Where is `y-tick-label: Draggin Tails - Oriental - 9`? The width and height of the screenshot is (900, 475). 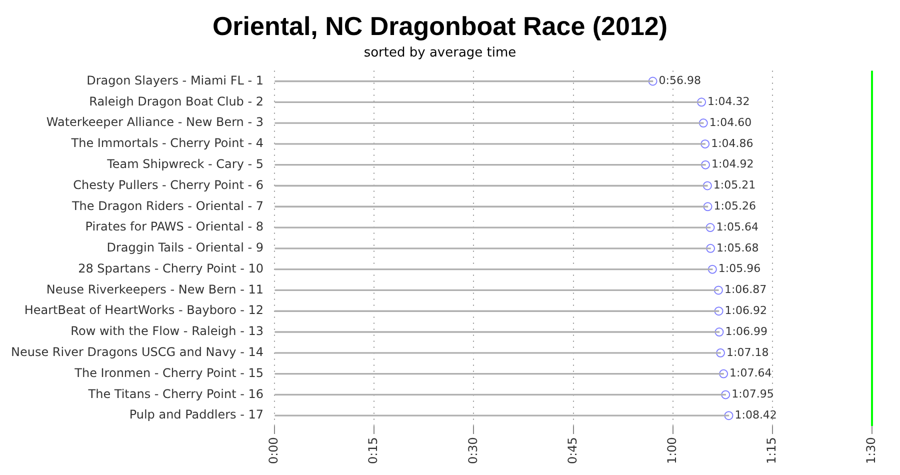
y-tick-label: Draggin Tails - Oriental - 9 is located at coordinates (185, 247).